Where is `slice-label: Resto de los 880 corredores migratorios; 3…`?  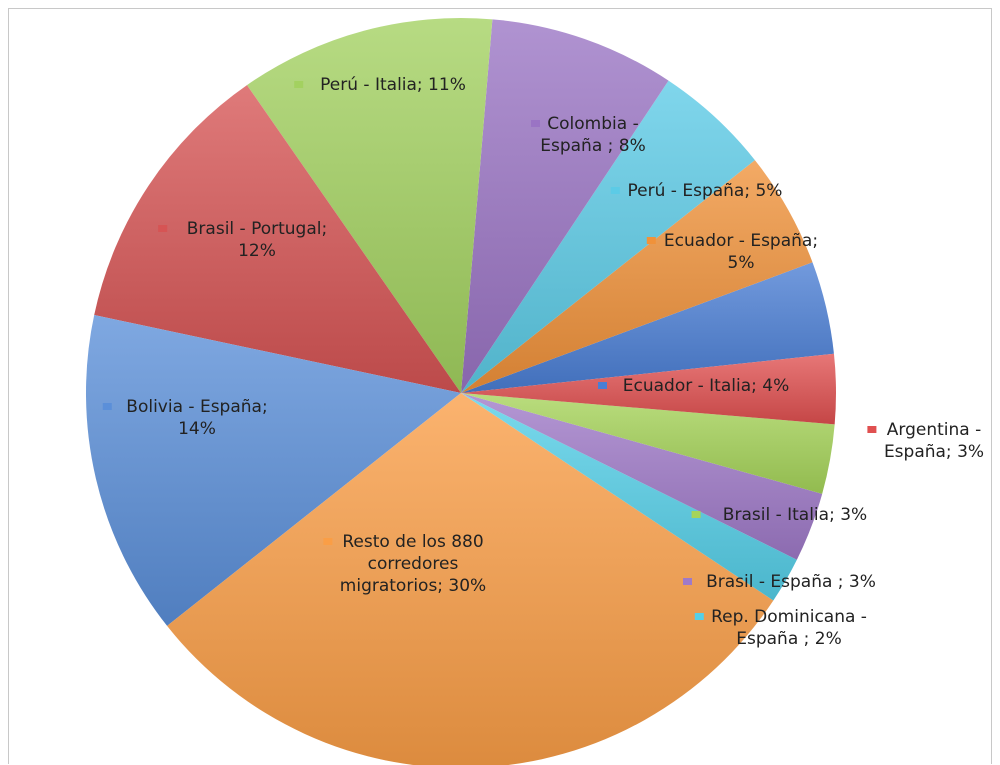
slice-label: Resto de los 880 corredores migratorios; 3… is located at coordinates (413, 564).